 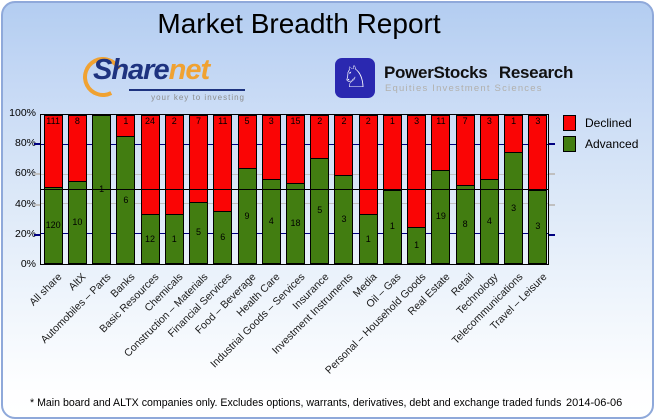 What do you see at coordinates (569, 144) in the screenshot?
I see `legend-advanced-swatch` at bounding box center [569, 144].